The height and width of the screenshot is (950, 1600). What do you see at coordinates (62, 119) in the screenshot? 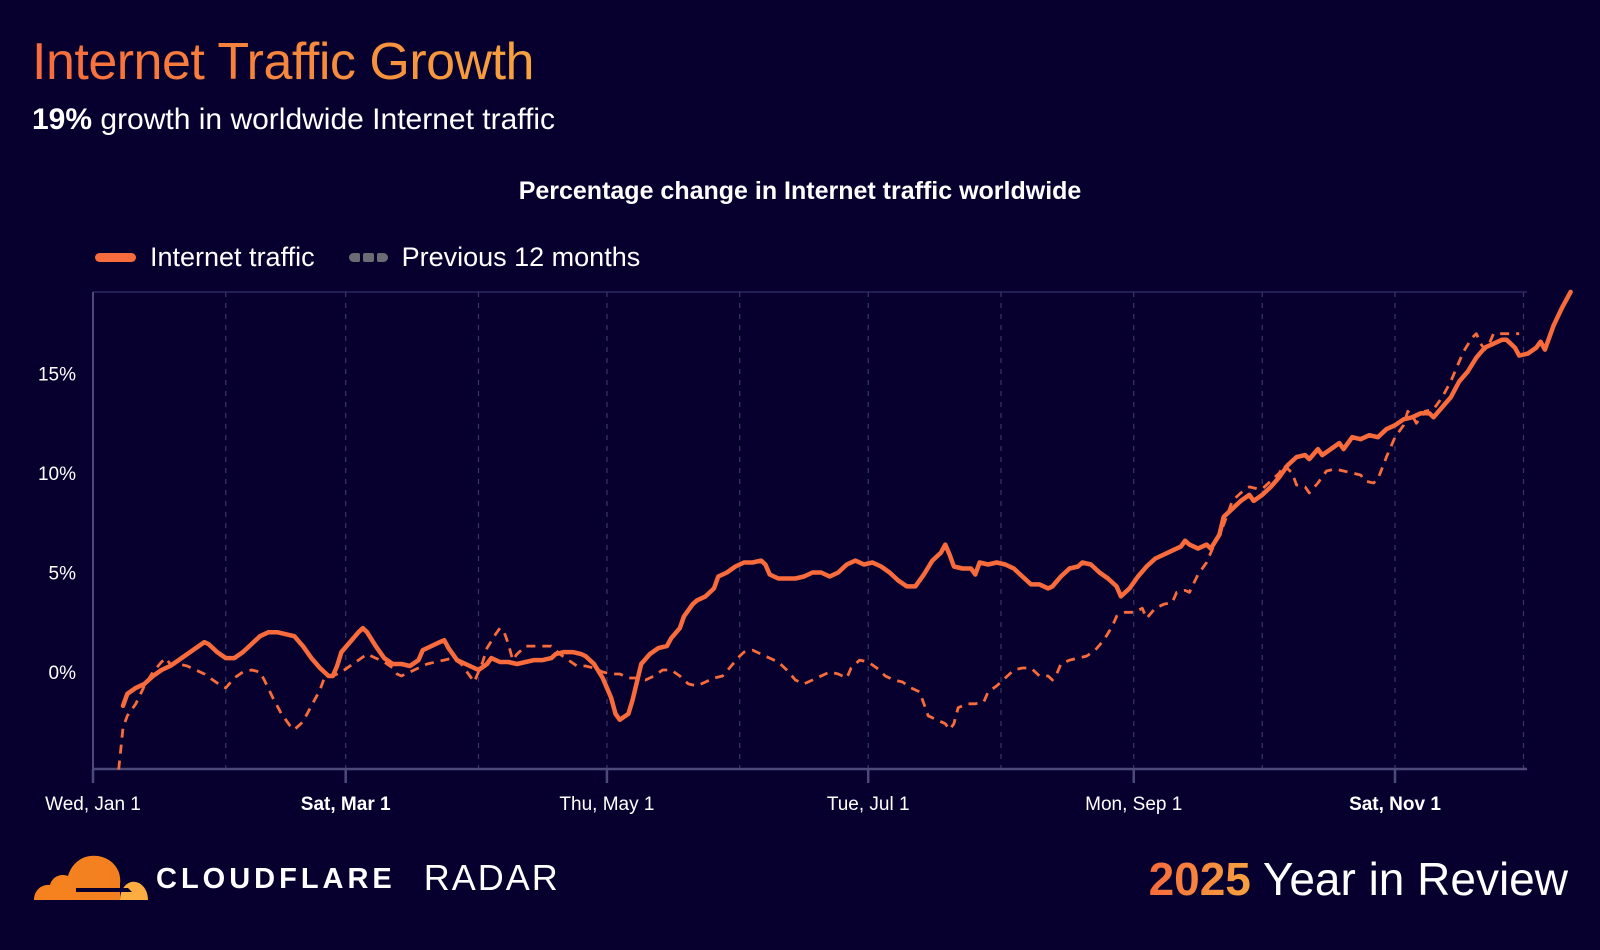
I see `growth-percentage: 19%` at bounding box center [62, 119].